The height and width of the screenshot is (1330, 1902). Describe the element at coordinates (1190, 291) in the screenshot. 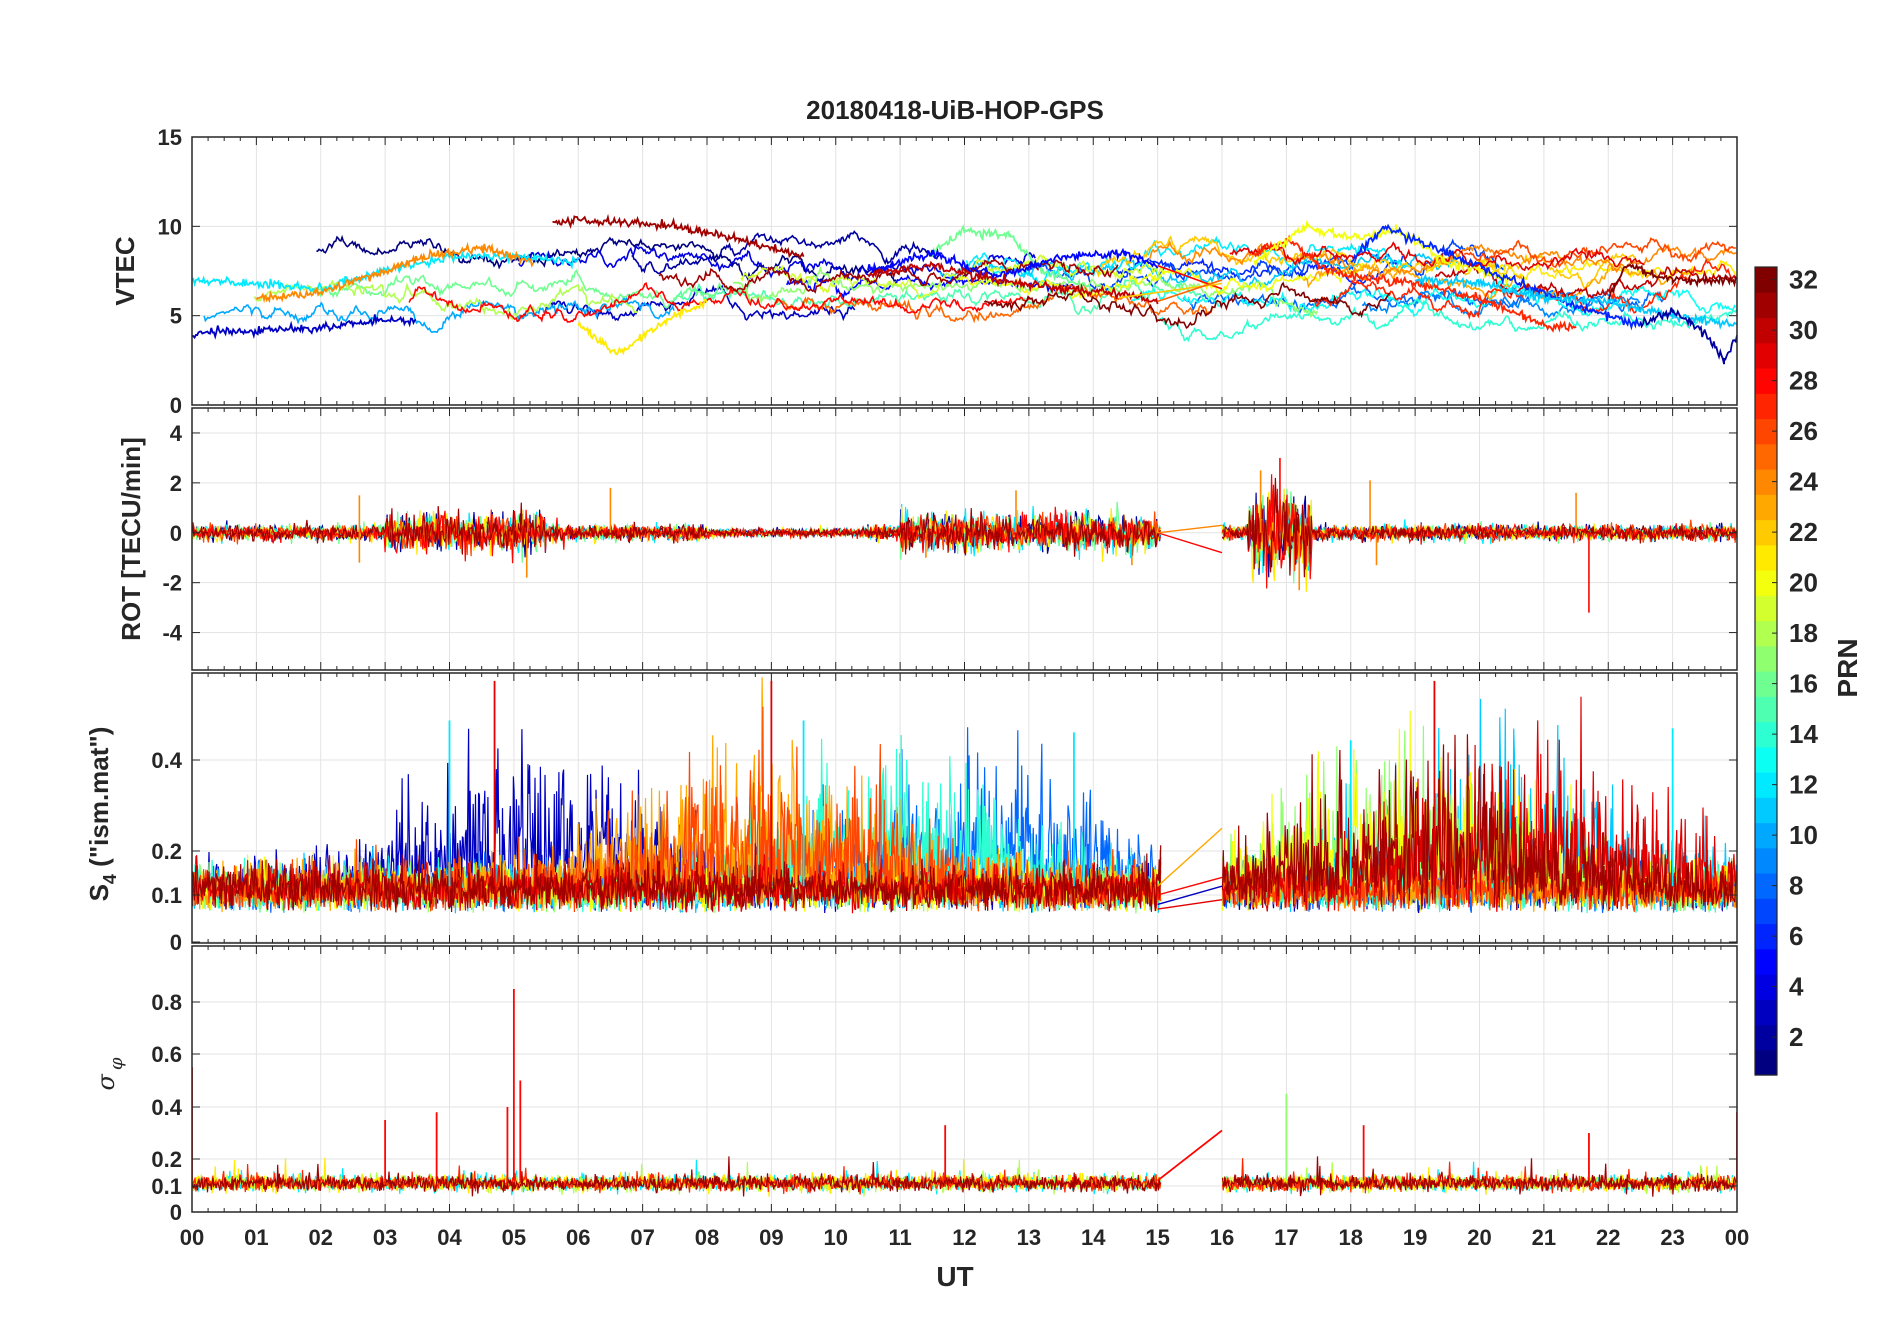

I see `vtec-gap-line` at that location.